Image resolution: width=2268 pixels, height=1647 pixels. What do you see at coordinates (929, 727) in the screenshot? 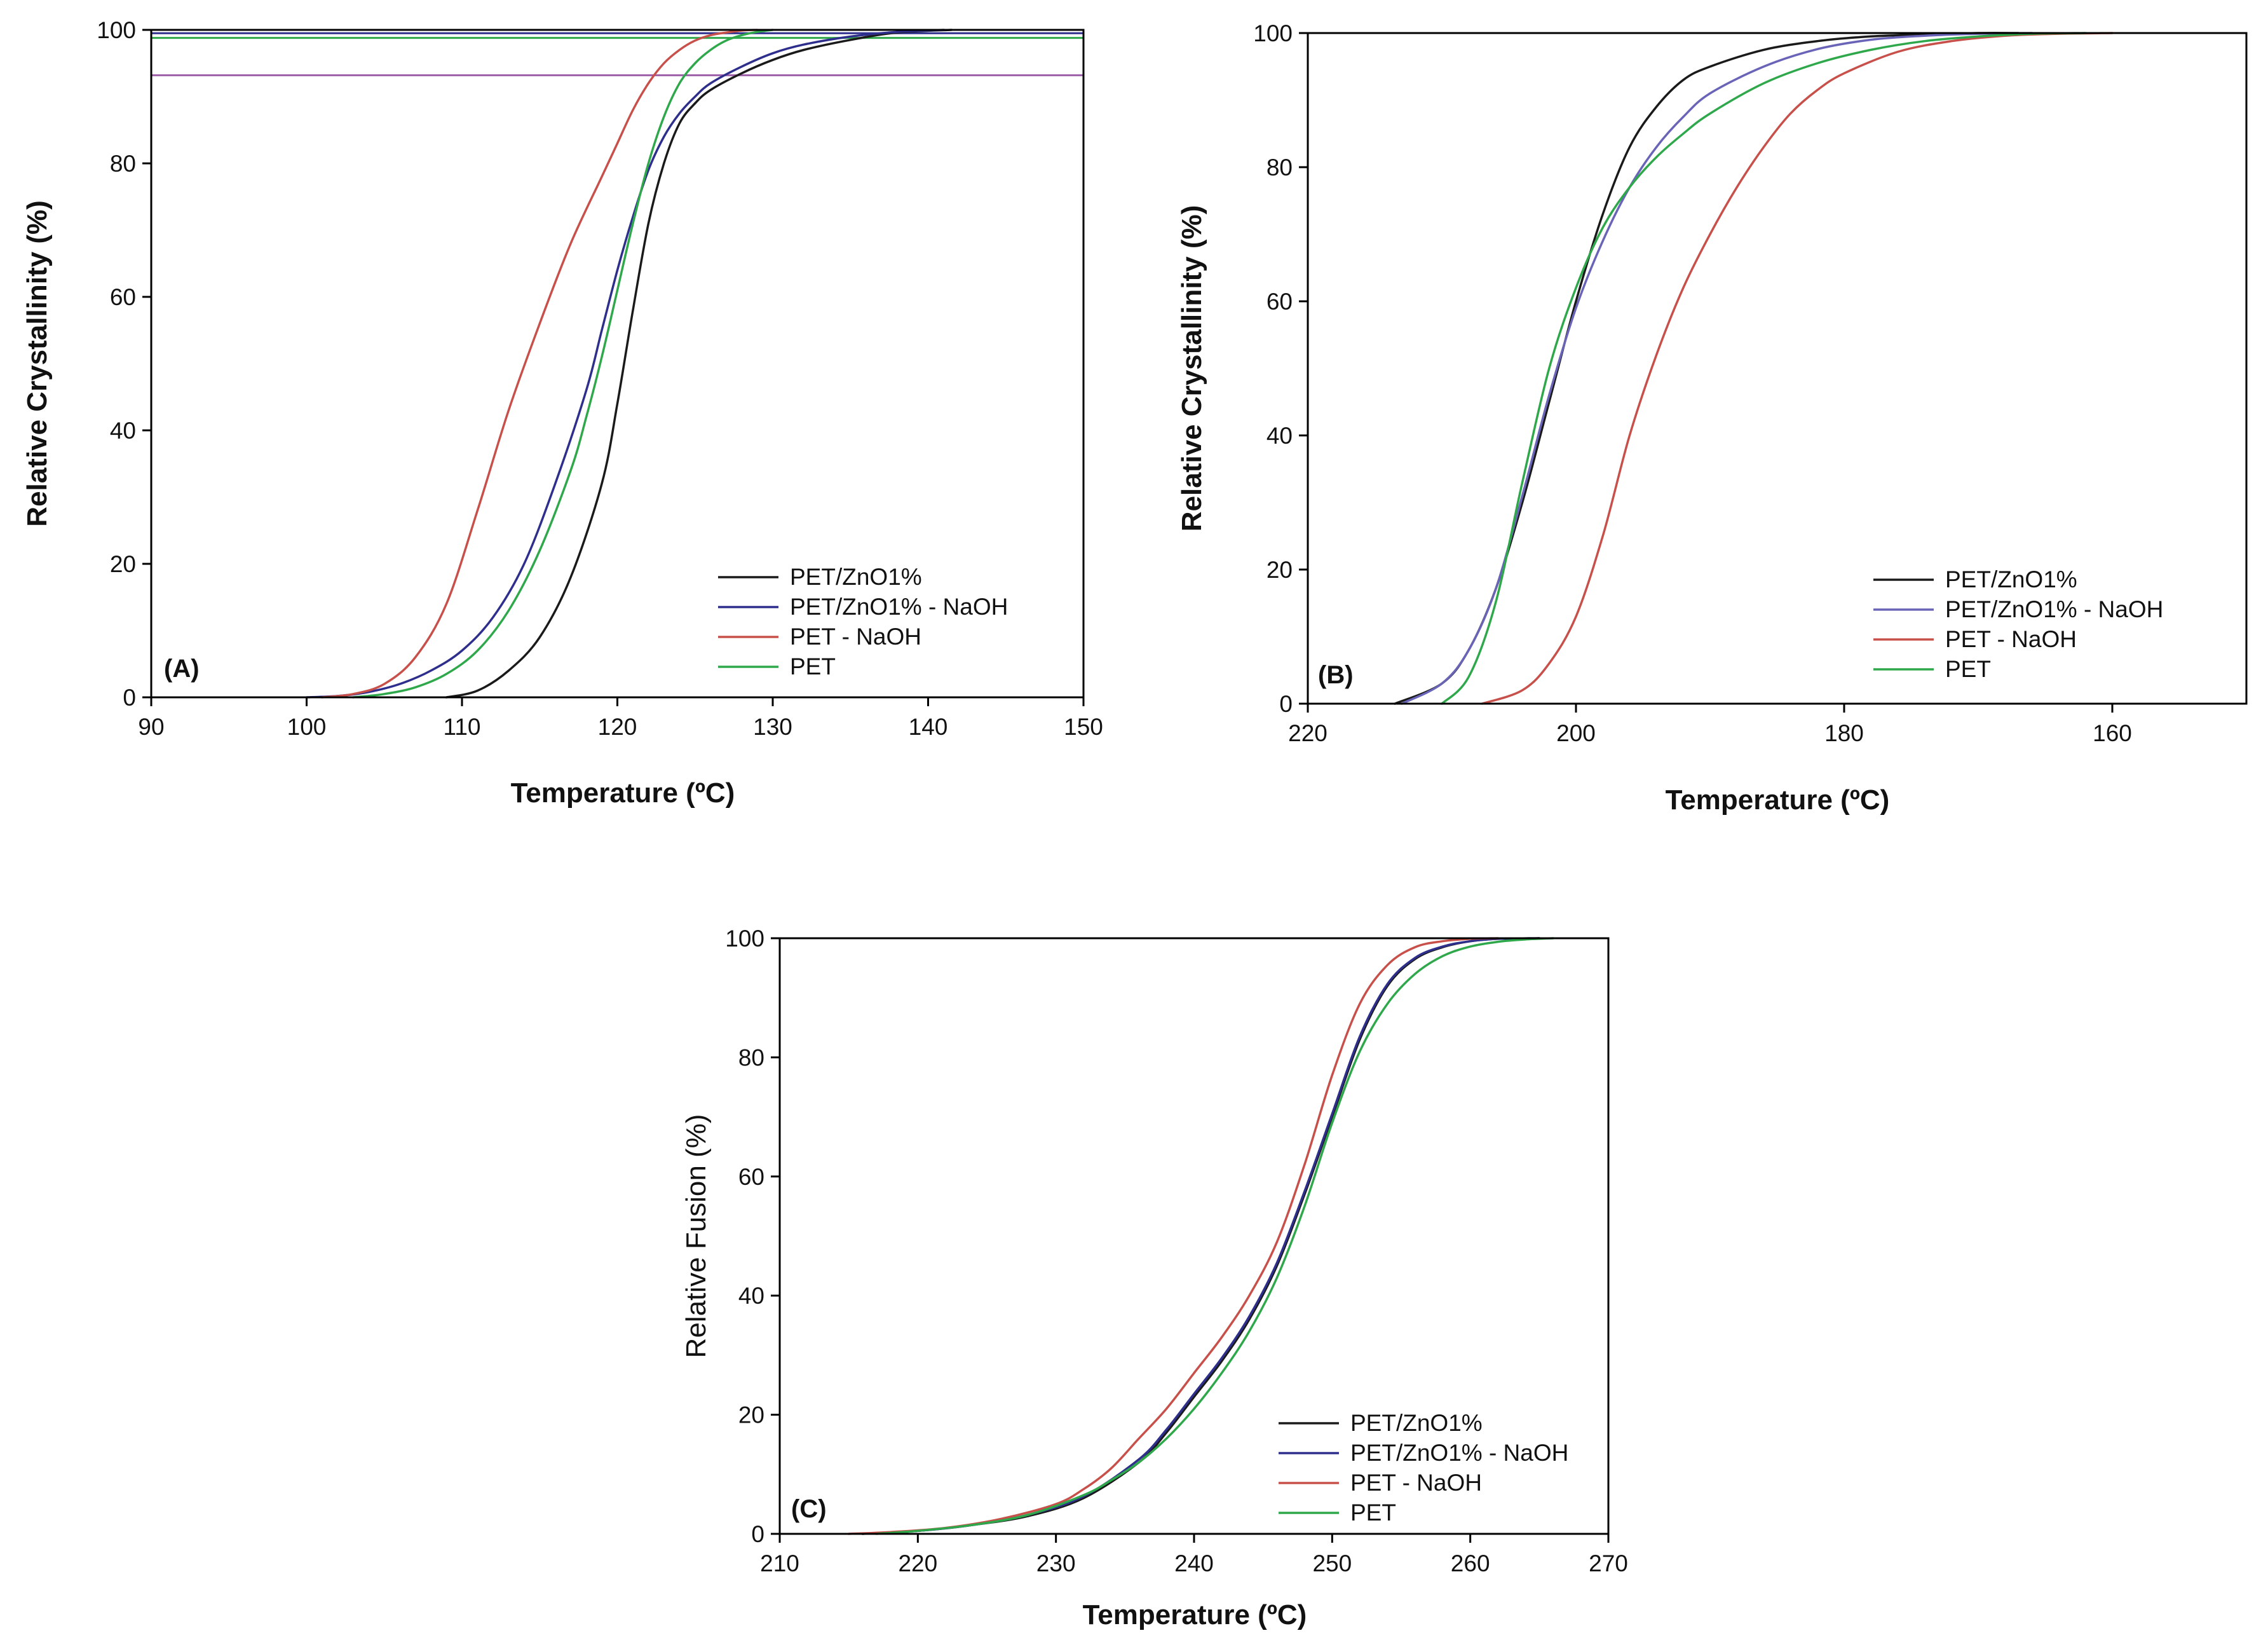
I see `x-tick-label: 140` at bounding box center [929, 727].